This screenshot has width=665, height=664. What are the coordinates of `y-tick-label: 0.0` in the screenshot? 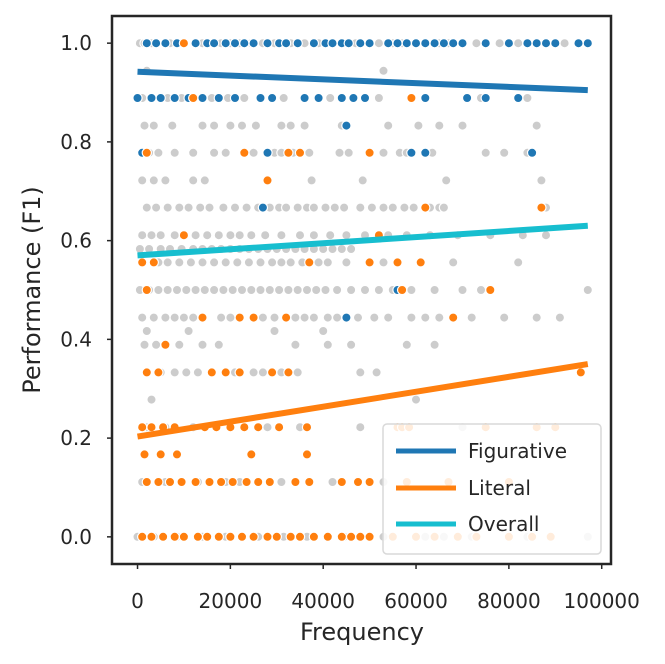 It's located at (76, 537).